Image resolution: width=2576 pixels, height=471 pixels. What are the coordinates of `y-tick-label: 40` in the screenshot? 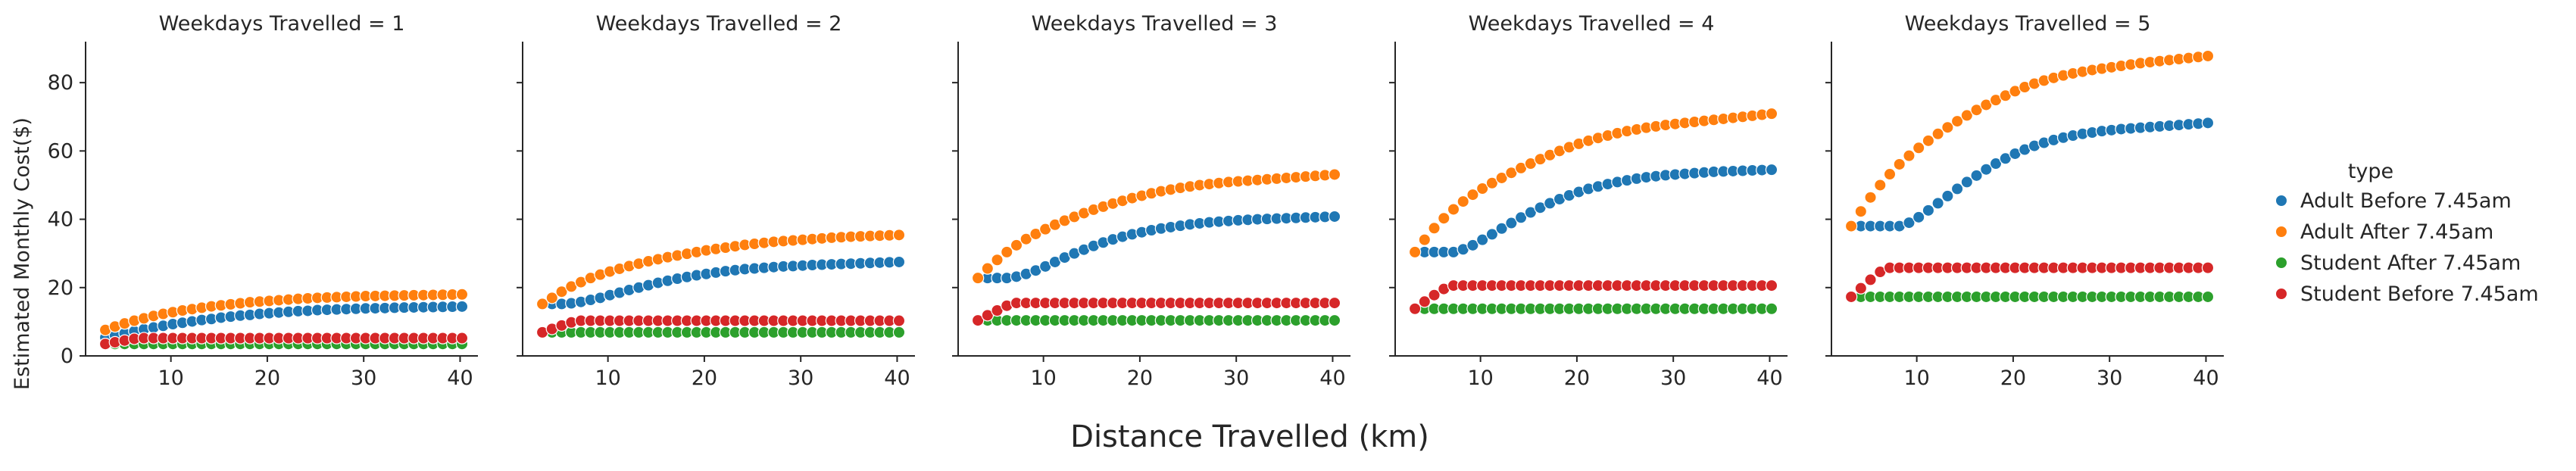 It's located at (60, 220).